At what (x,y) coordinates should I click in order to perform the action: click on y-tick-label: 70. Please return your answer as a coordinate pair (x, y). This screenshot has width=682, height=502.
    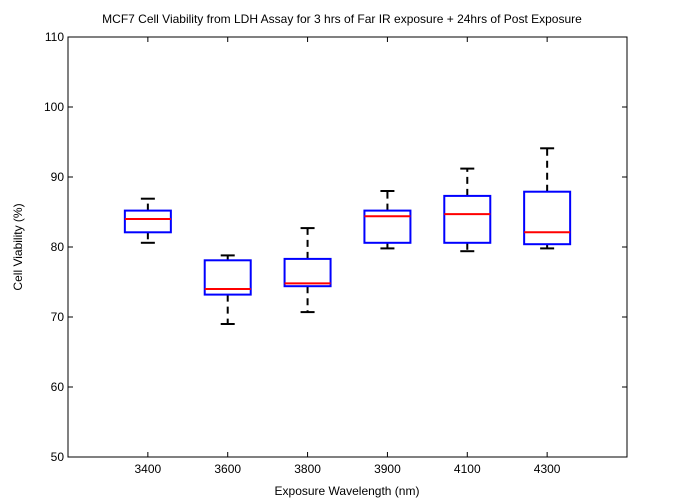
    Looking at the image, I should click on (58, 317).